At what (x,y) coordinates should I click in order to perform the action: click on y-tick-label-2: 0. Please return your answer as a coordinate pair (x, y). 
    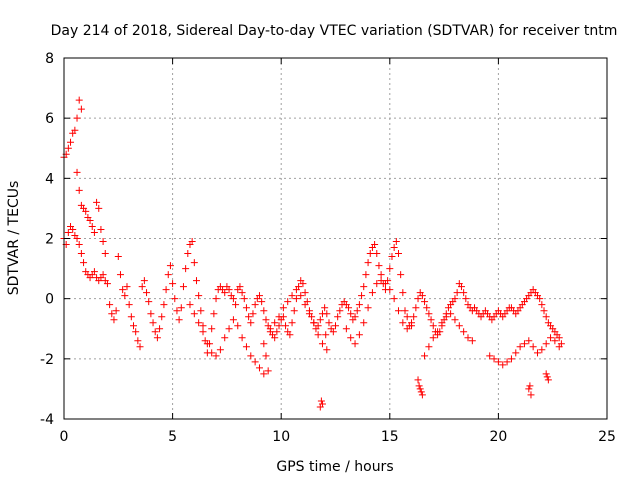
    Looking at the image, I should click on (49, 300).